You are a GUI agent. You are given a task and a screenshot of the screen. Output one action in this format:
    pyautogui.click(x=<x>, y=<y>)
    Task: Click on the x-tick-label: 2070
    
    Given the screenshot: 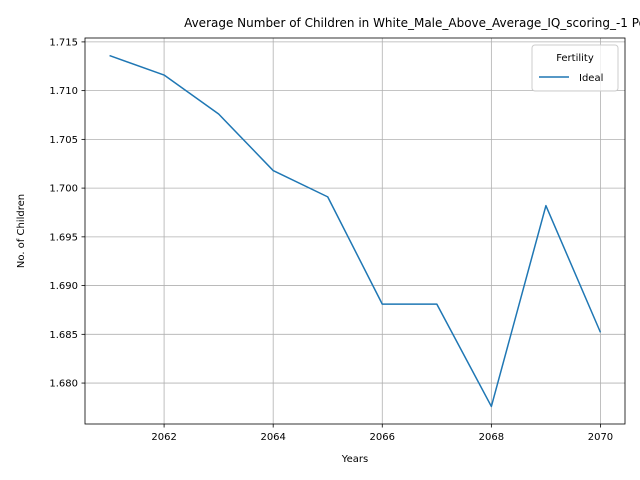 What is the action you would take?
    pyautogui.click(x=600, y=437)
    